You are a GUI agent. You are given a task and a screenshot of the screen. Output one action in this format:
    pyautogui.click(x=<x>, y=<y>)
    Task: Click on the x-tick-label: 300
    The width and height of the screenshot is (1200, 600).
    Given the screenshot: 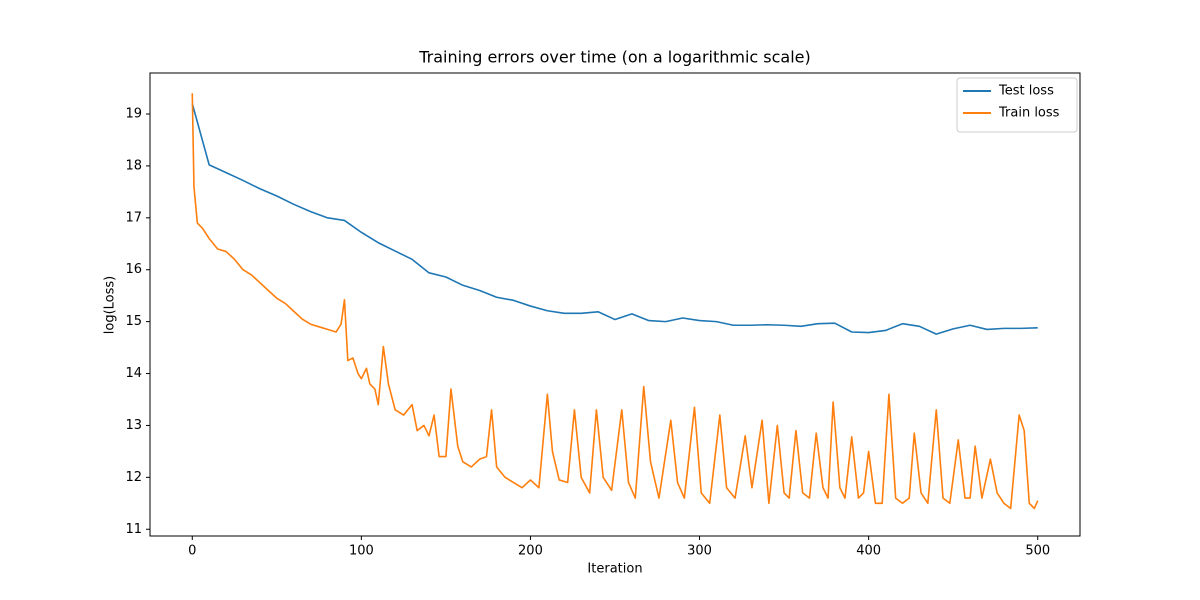 What is the action you would take?
    pyautogui.click(x=699, y=551)
    